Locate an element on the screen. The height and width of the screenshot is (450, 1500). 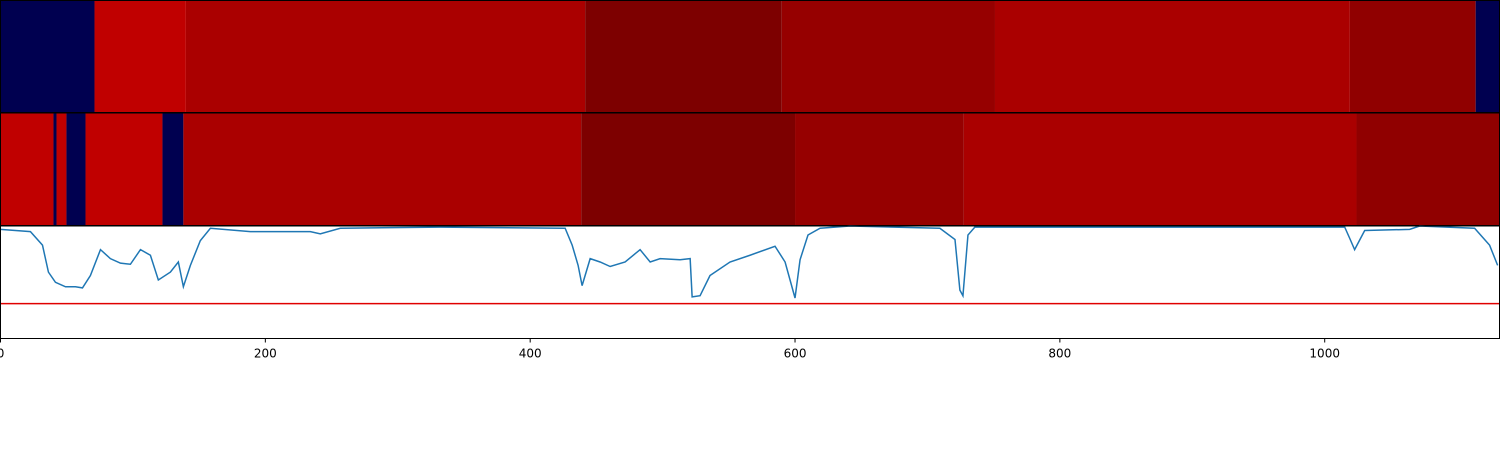
x-tick-label: 400 is located at coordinates (530, 354).